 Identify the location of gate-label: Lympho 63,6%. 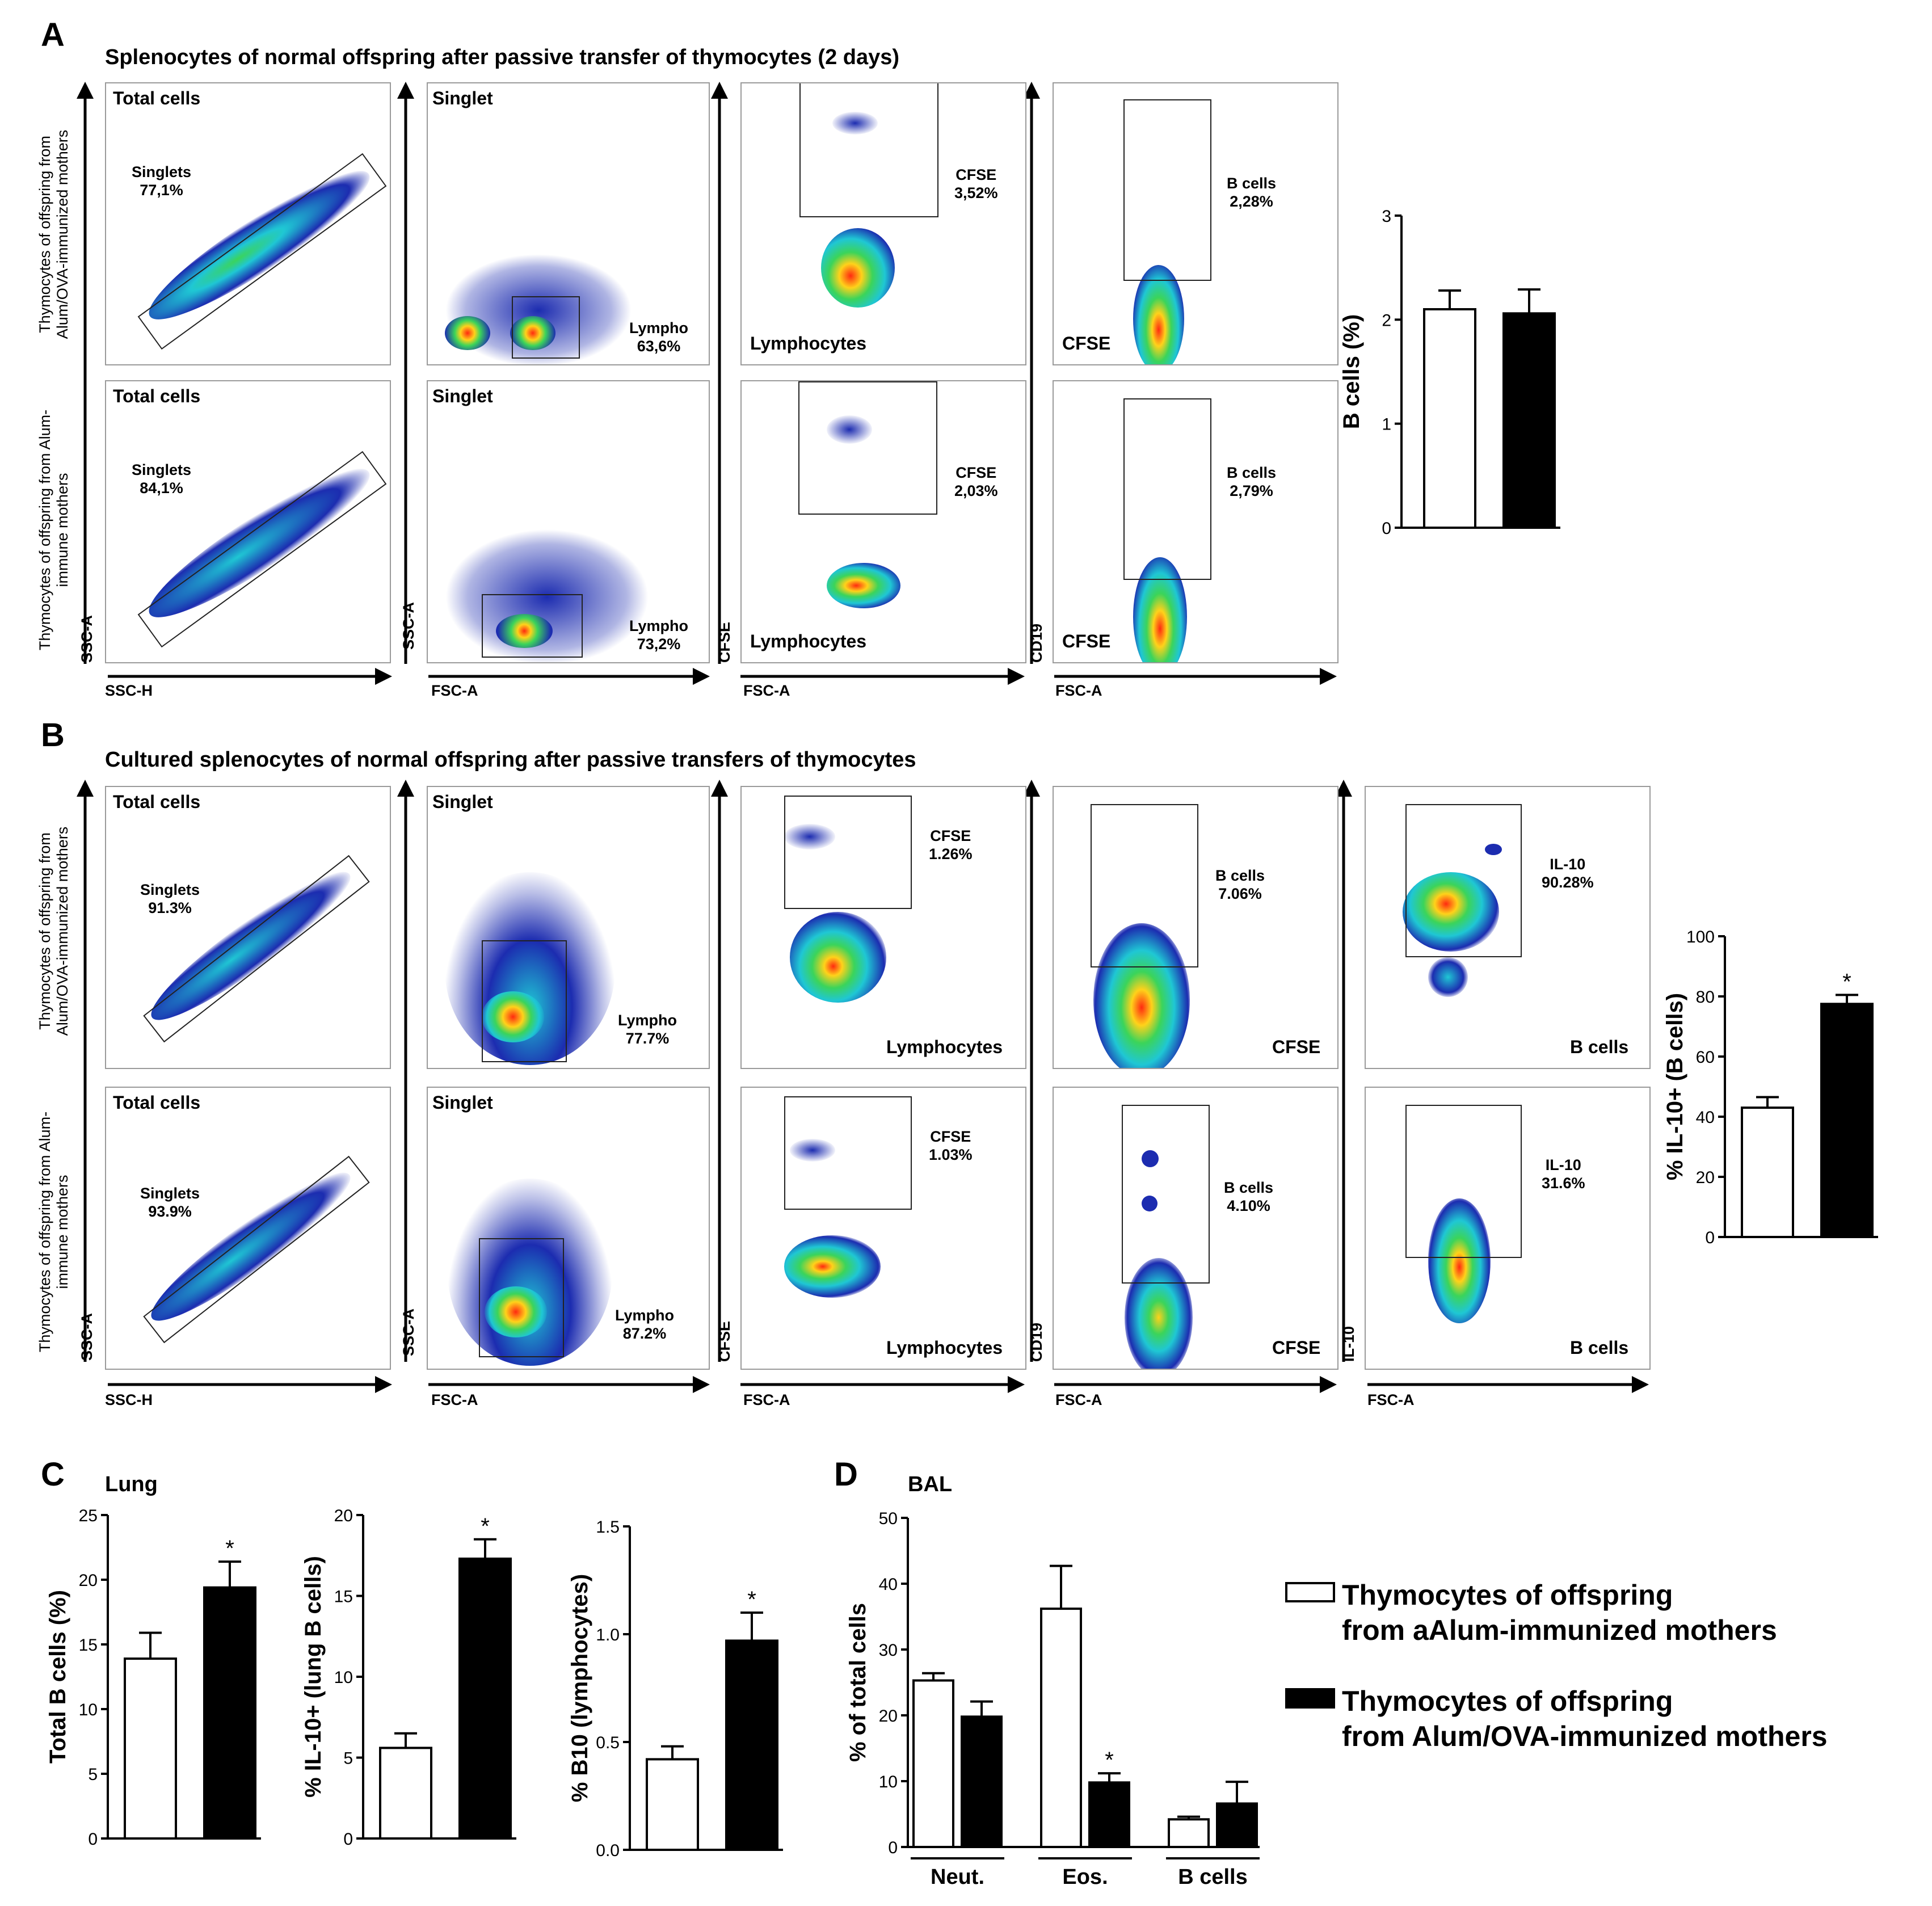
(658, 337).